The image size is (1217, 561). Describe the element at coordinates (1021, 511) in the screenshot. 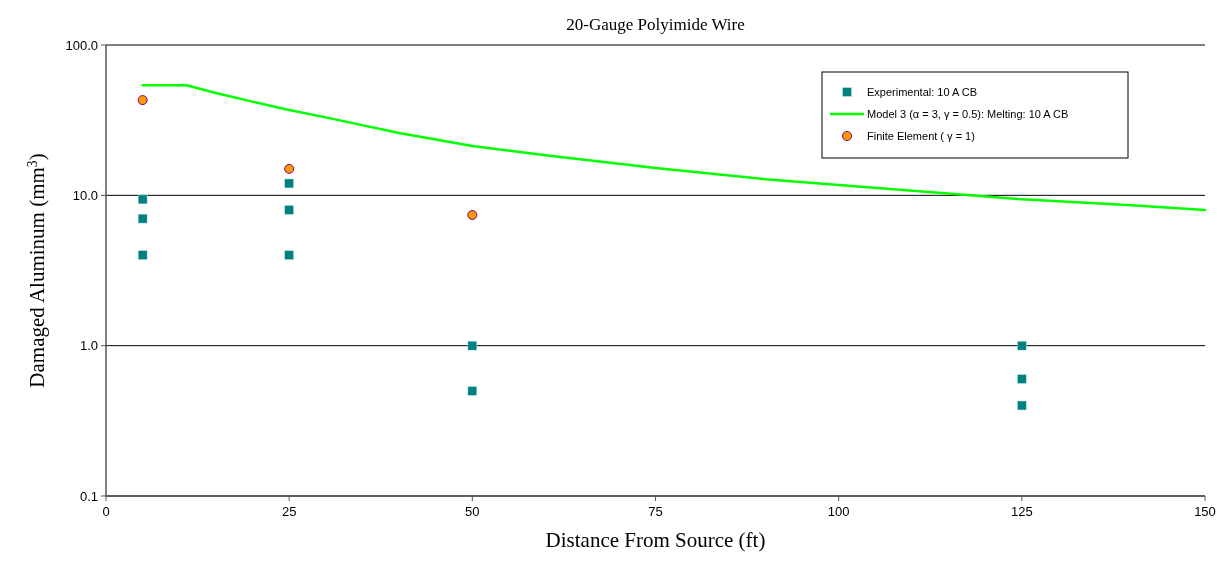

I see `x-tick-label: 125` at that location.